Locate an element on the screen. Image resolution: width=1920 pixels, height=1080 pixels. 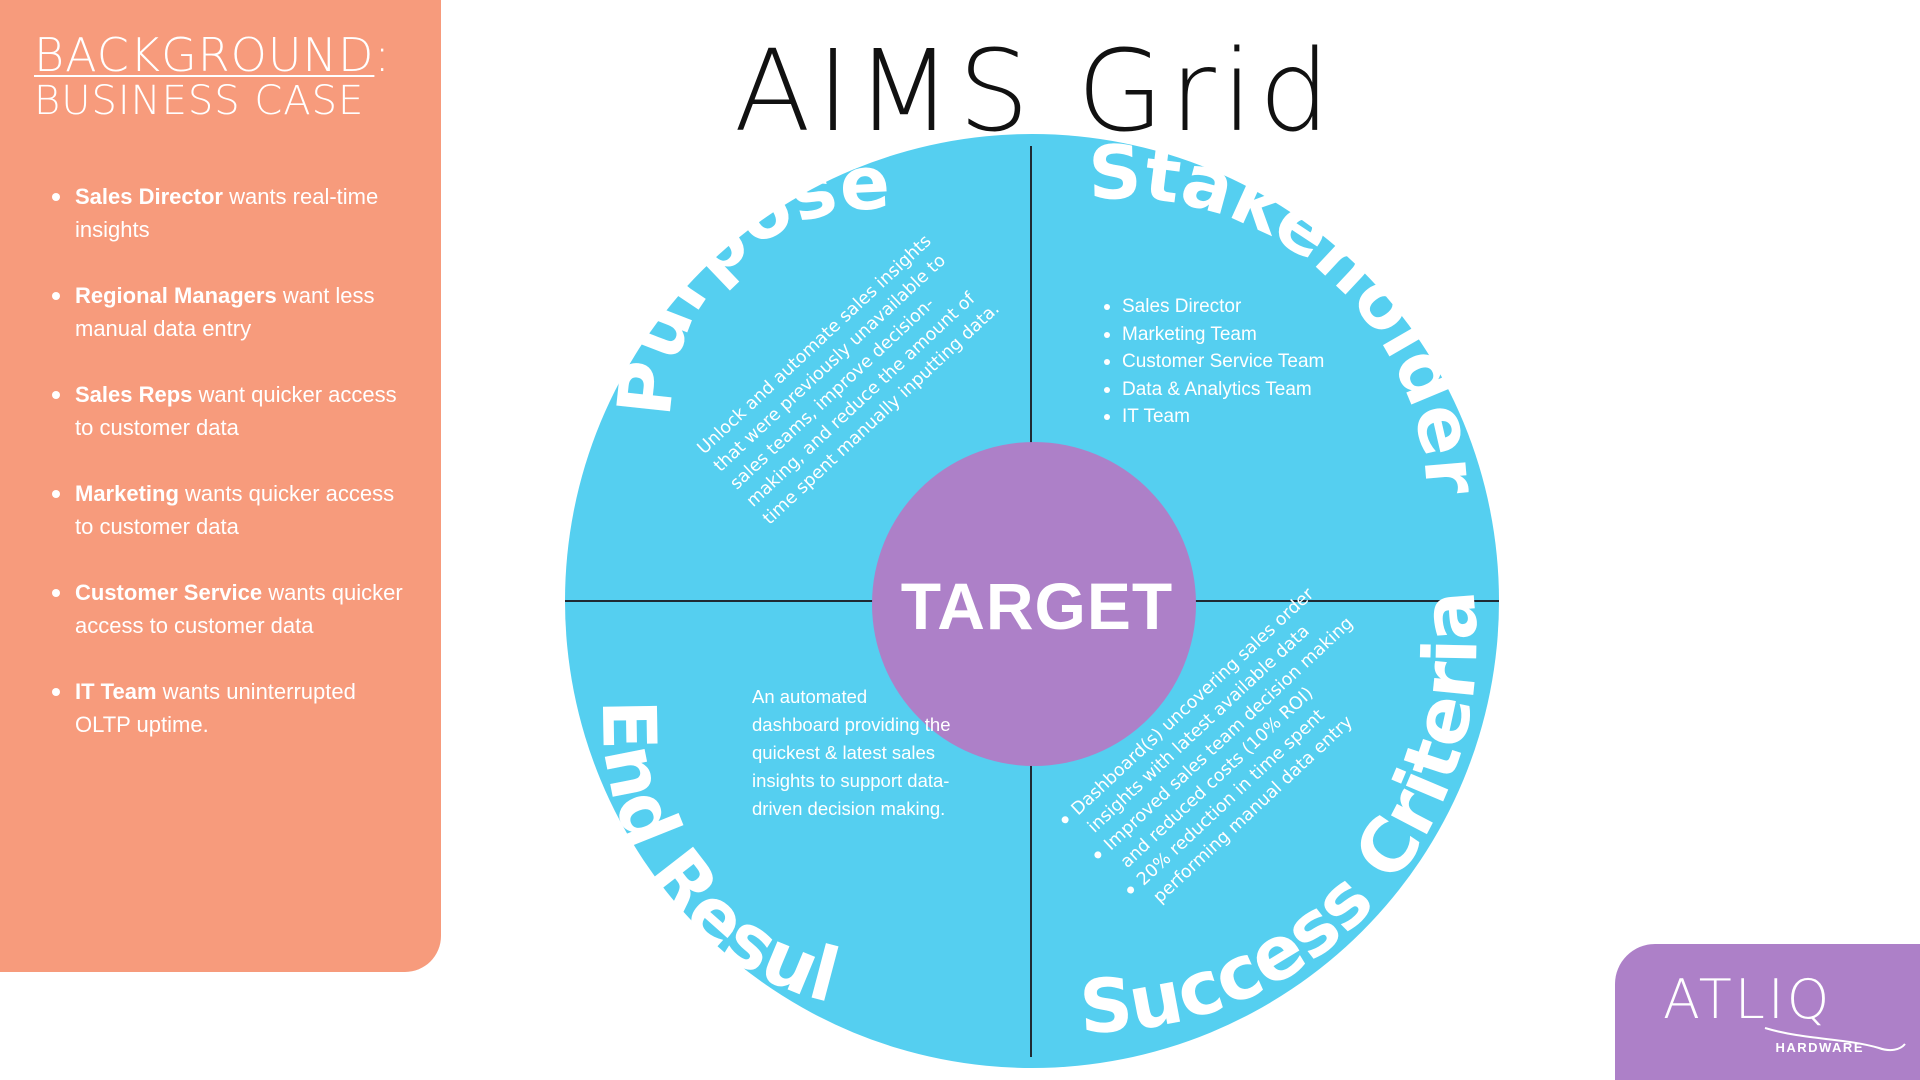
item-text: want less manual data entry is located at coordinates (225, 312).